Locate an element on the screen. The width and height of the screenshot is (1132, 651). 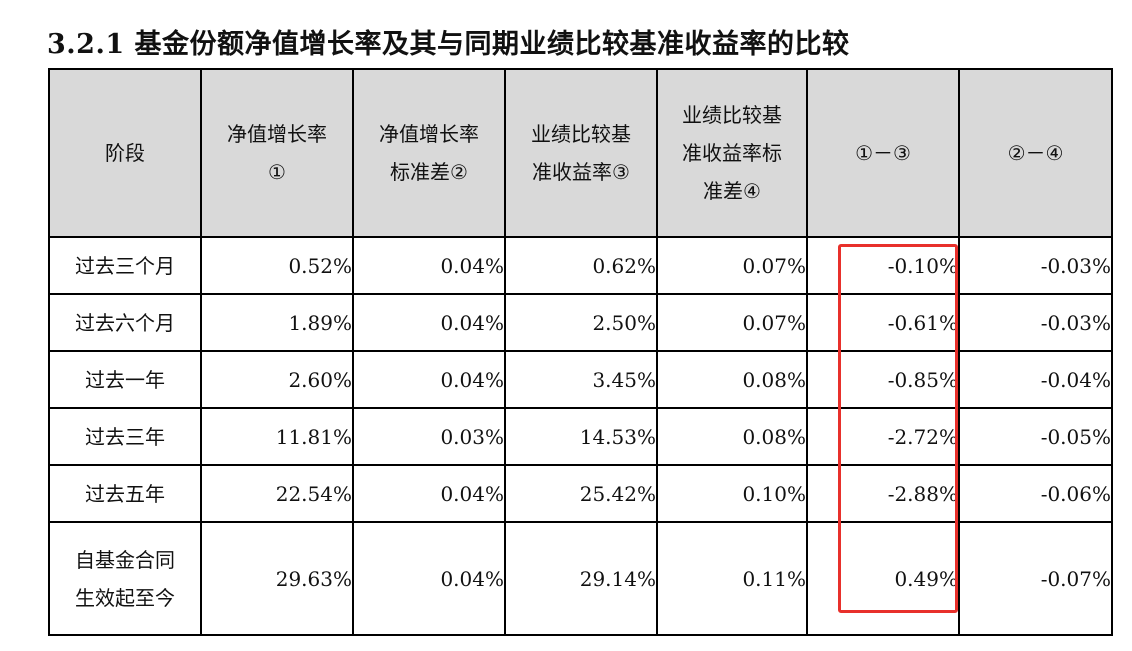
header-period: 阶段 is located at coordinates (125, 153).